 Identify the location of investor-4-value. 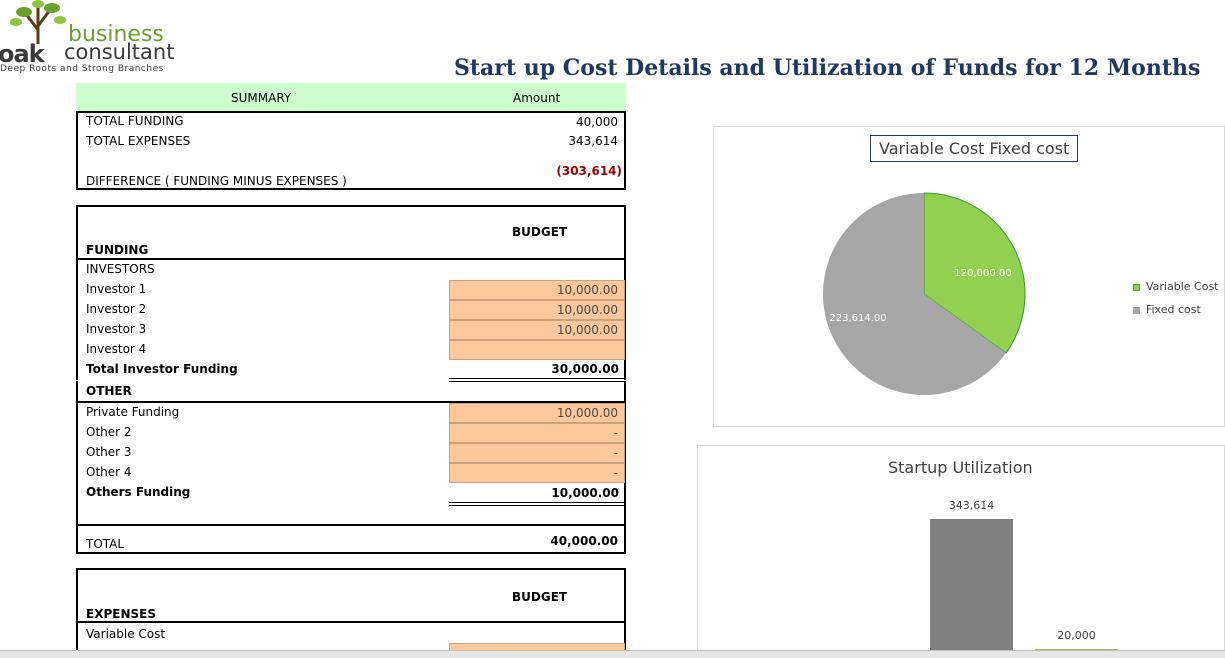
(537, 350).